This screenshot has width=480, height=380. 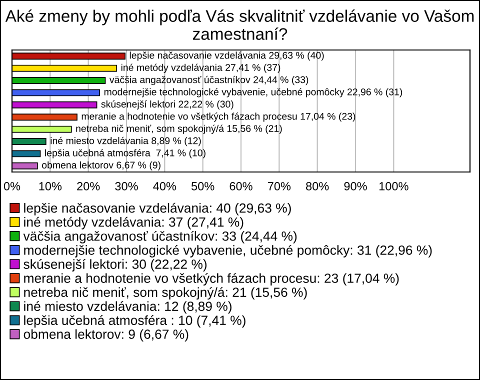 What do you see at coordinates (279, 186) in the screenshot?
I see `x-tick-label: 70%` at bounding box center [279, 186].